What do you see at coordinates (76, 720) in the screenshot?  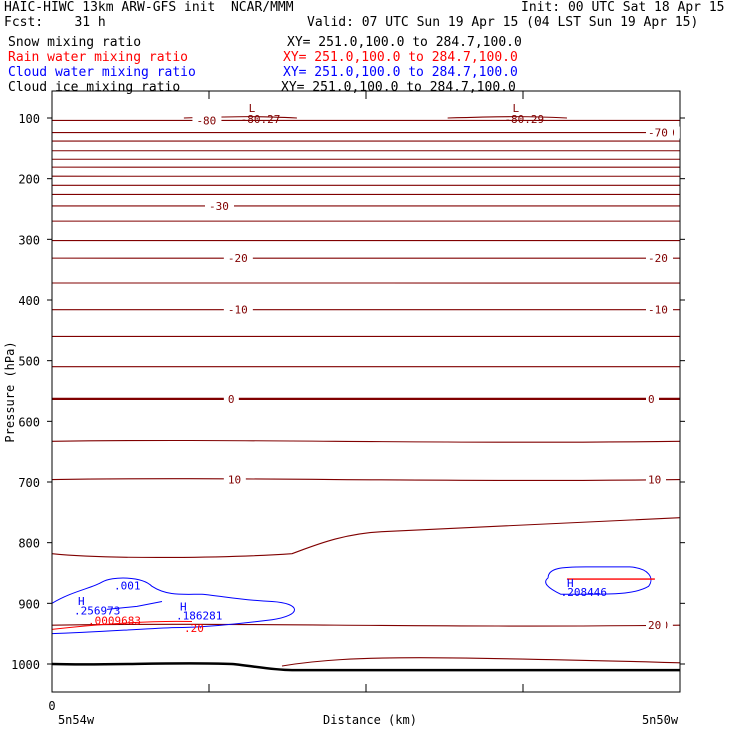 I see `x-left-label: 5n54w` at bounding box center [76, 720].